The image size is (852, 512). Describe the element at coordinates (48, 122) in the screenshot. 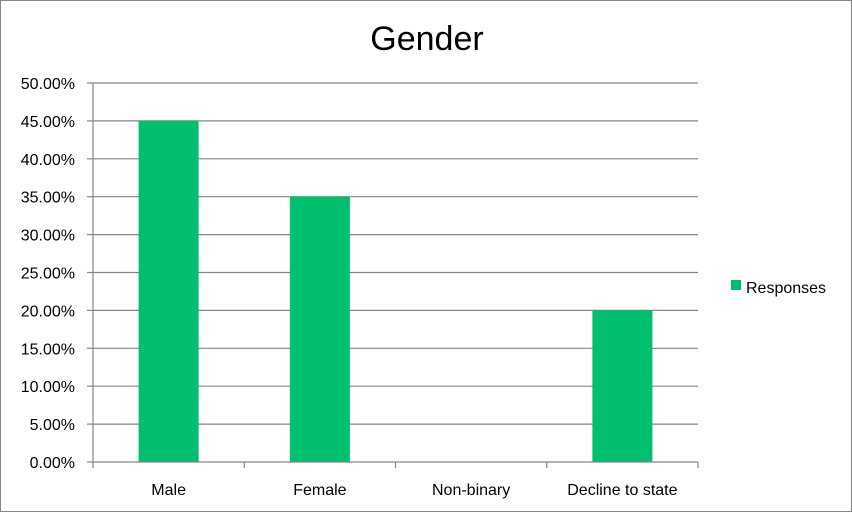

I see `y-tick-label: 45.00%` at that location.